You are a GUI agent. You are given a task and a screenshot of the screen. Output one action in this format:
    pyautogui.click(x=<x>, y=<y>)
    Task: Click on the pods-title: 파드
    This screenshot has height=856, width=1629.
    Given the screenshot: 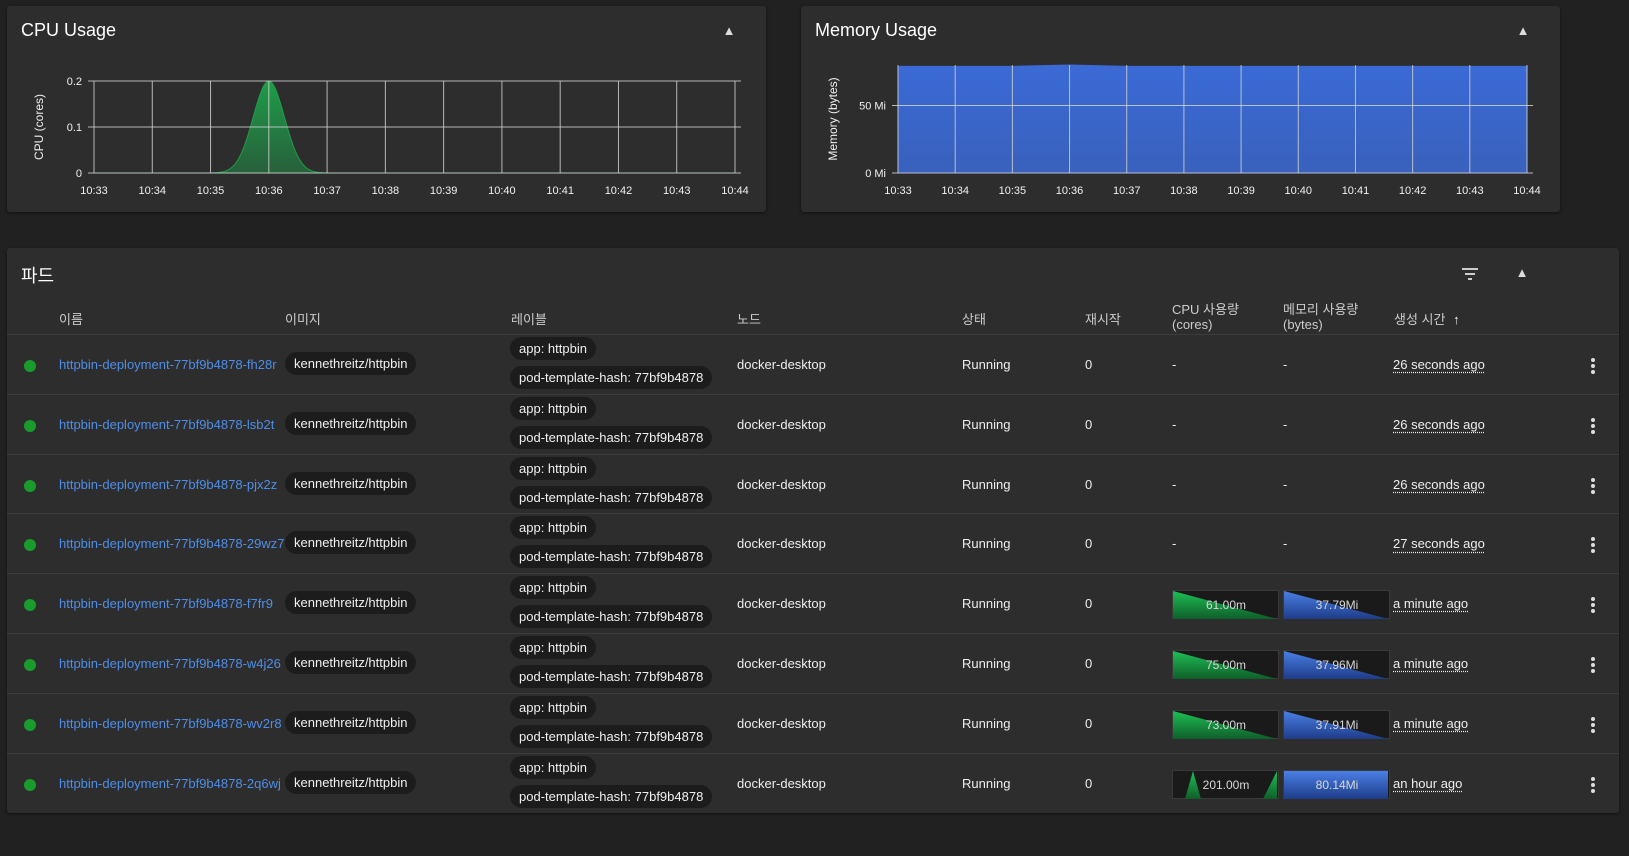 What is the action you would take?
    pyautogui.click(x=38, y=276)
    